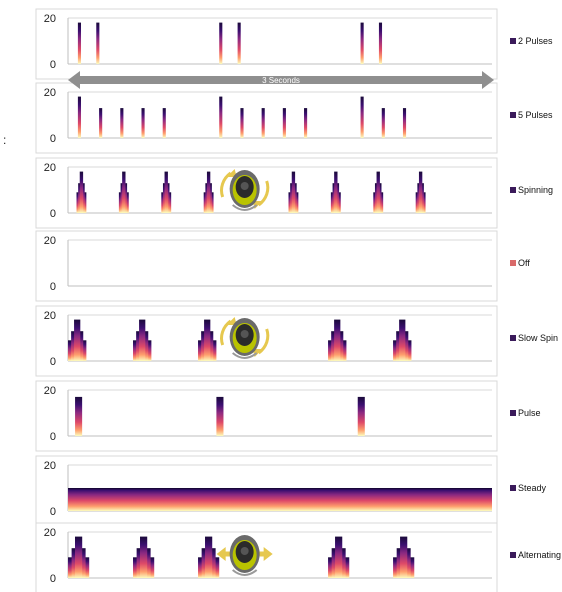  I want to click on double-arrow-icon, so click(281, 80).